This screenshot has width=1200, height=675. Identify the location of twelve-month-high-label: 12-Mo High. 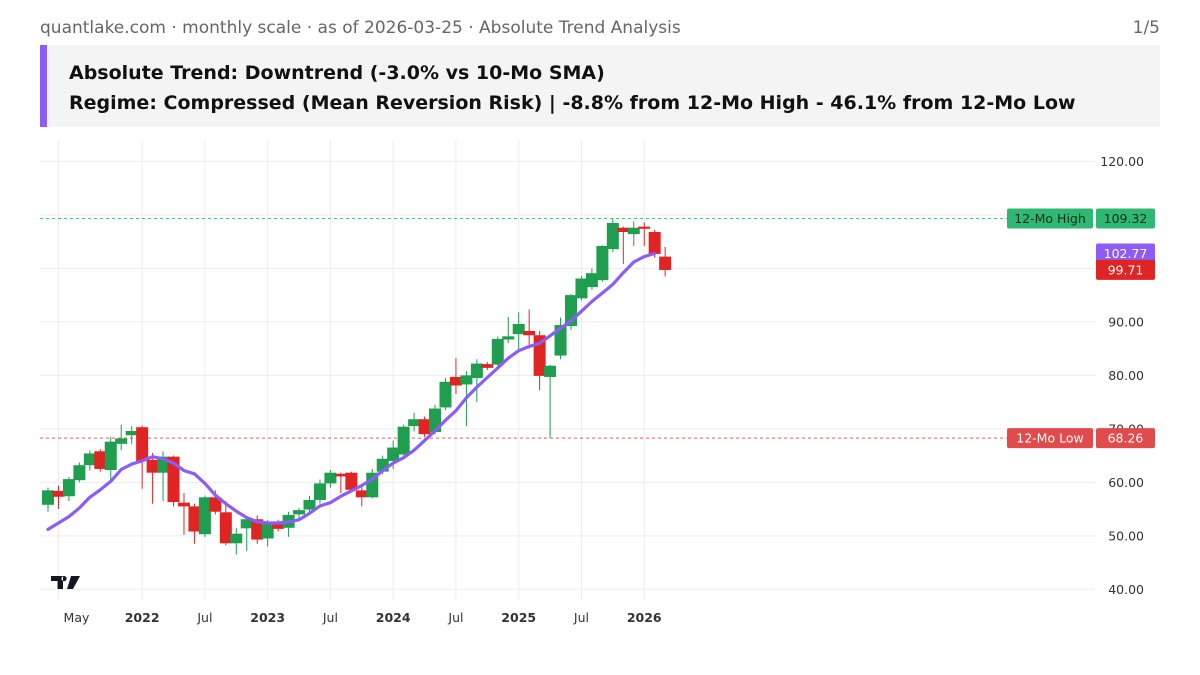
(1050, 218).